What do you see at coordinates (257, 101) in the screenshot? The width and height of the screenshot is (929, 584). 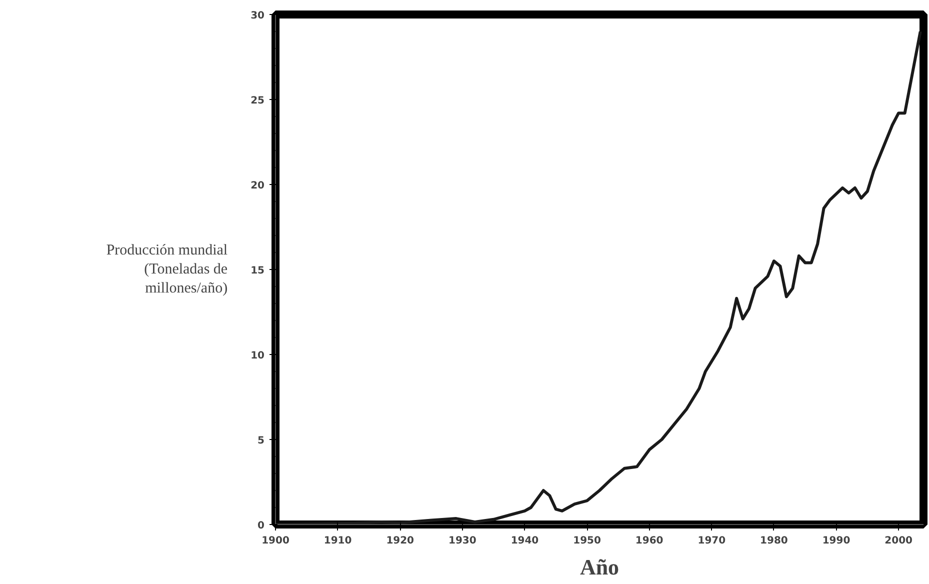 I see `y-tick-label: 25` at bounding box center [257, 101].